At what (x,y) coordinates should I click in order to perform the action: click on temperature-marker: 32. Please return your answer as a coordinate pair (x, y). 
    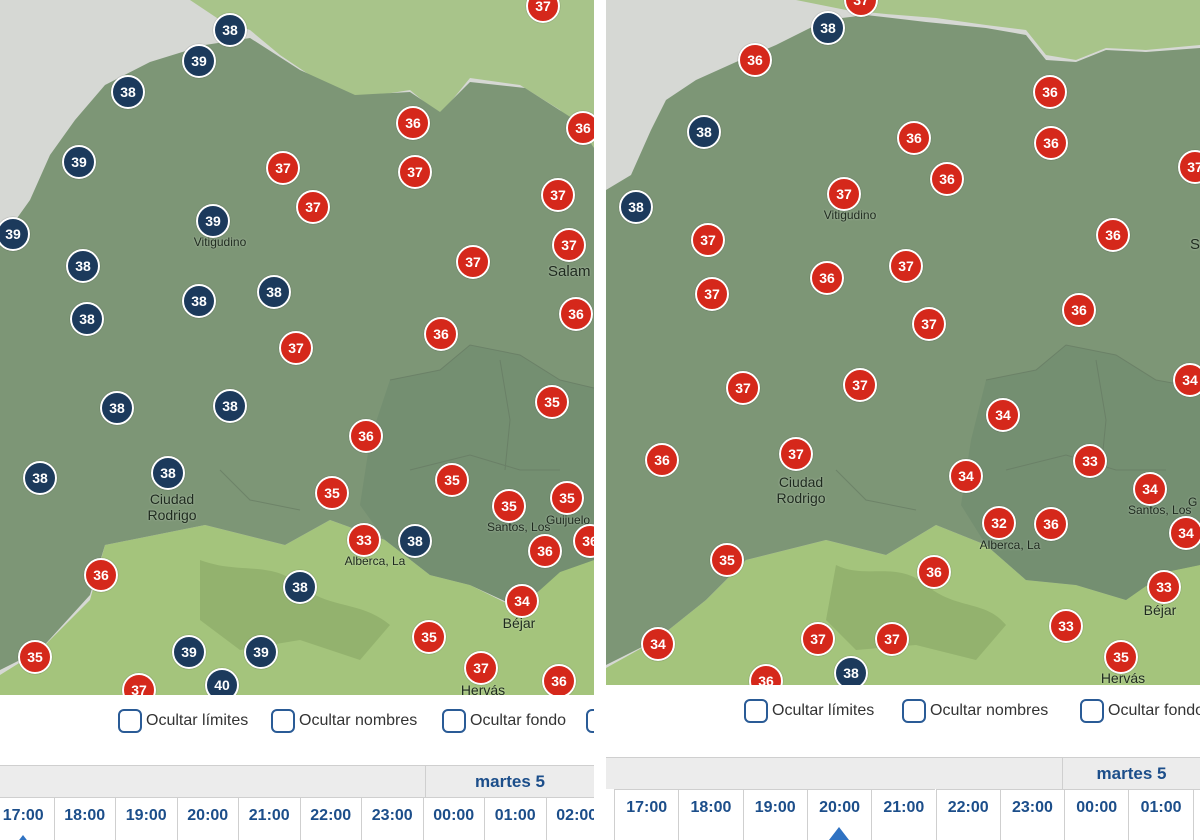
    Looking at the image, I should click on (999, 523).